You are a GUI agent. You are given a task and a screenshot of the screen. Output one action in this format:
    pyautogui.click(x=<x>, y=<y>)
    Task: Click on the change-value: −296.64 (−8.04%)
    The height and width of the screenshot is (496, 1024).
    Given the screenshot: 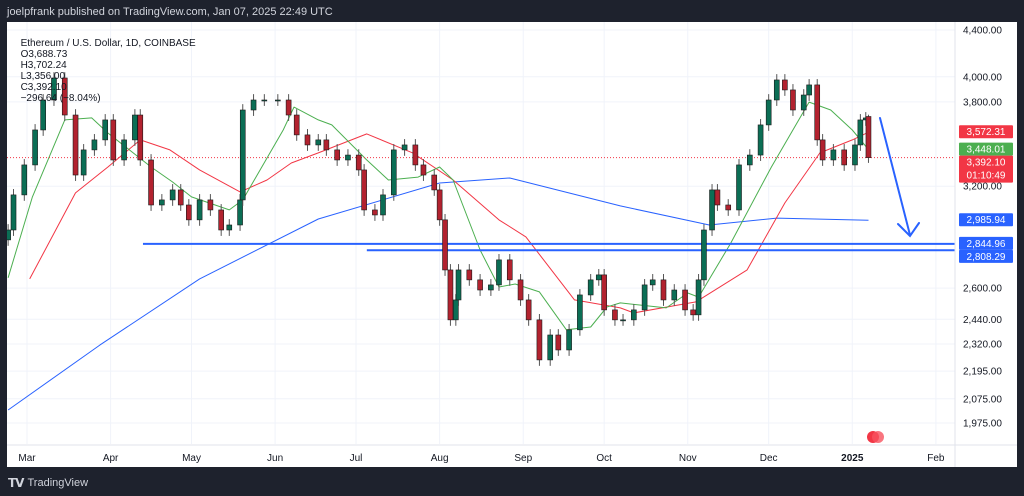 What is the action you would take?
    pyautogui.click(x=60, y=98)
    